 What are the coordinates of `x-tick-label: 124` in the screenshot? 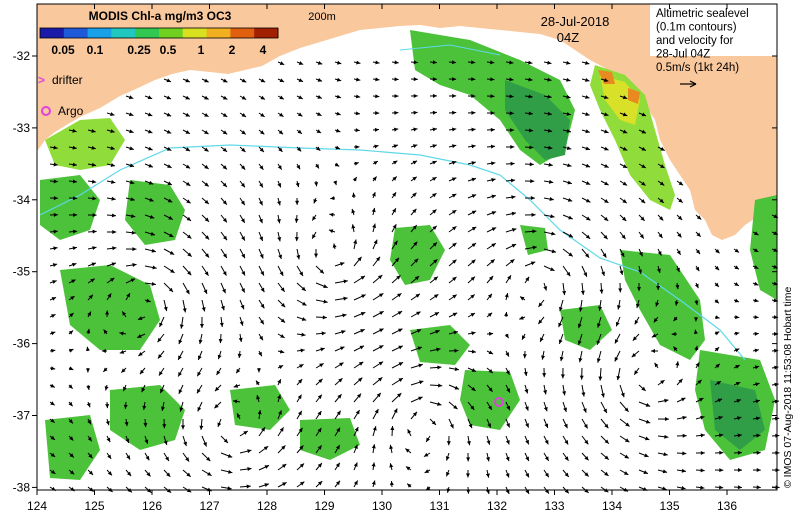 It's located at (37, 506).